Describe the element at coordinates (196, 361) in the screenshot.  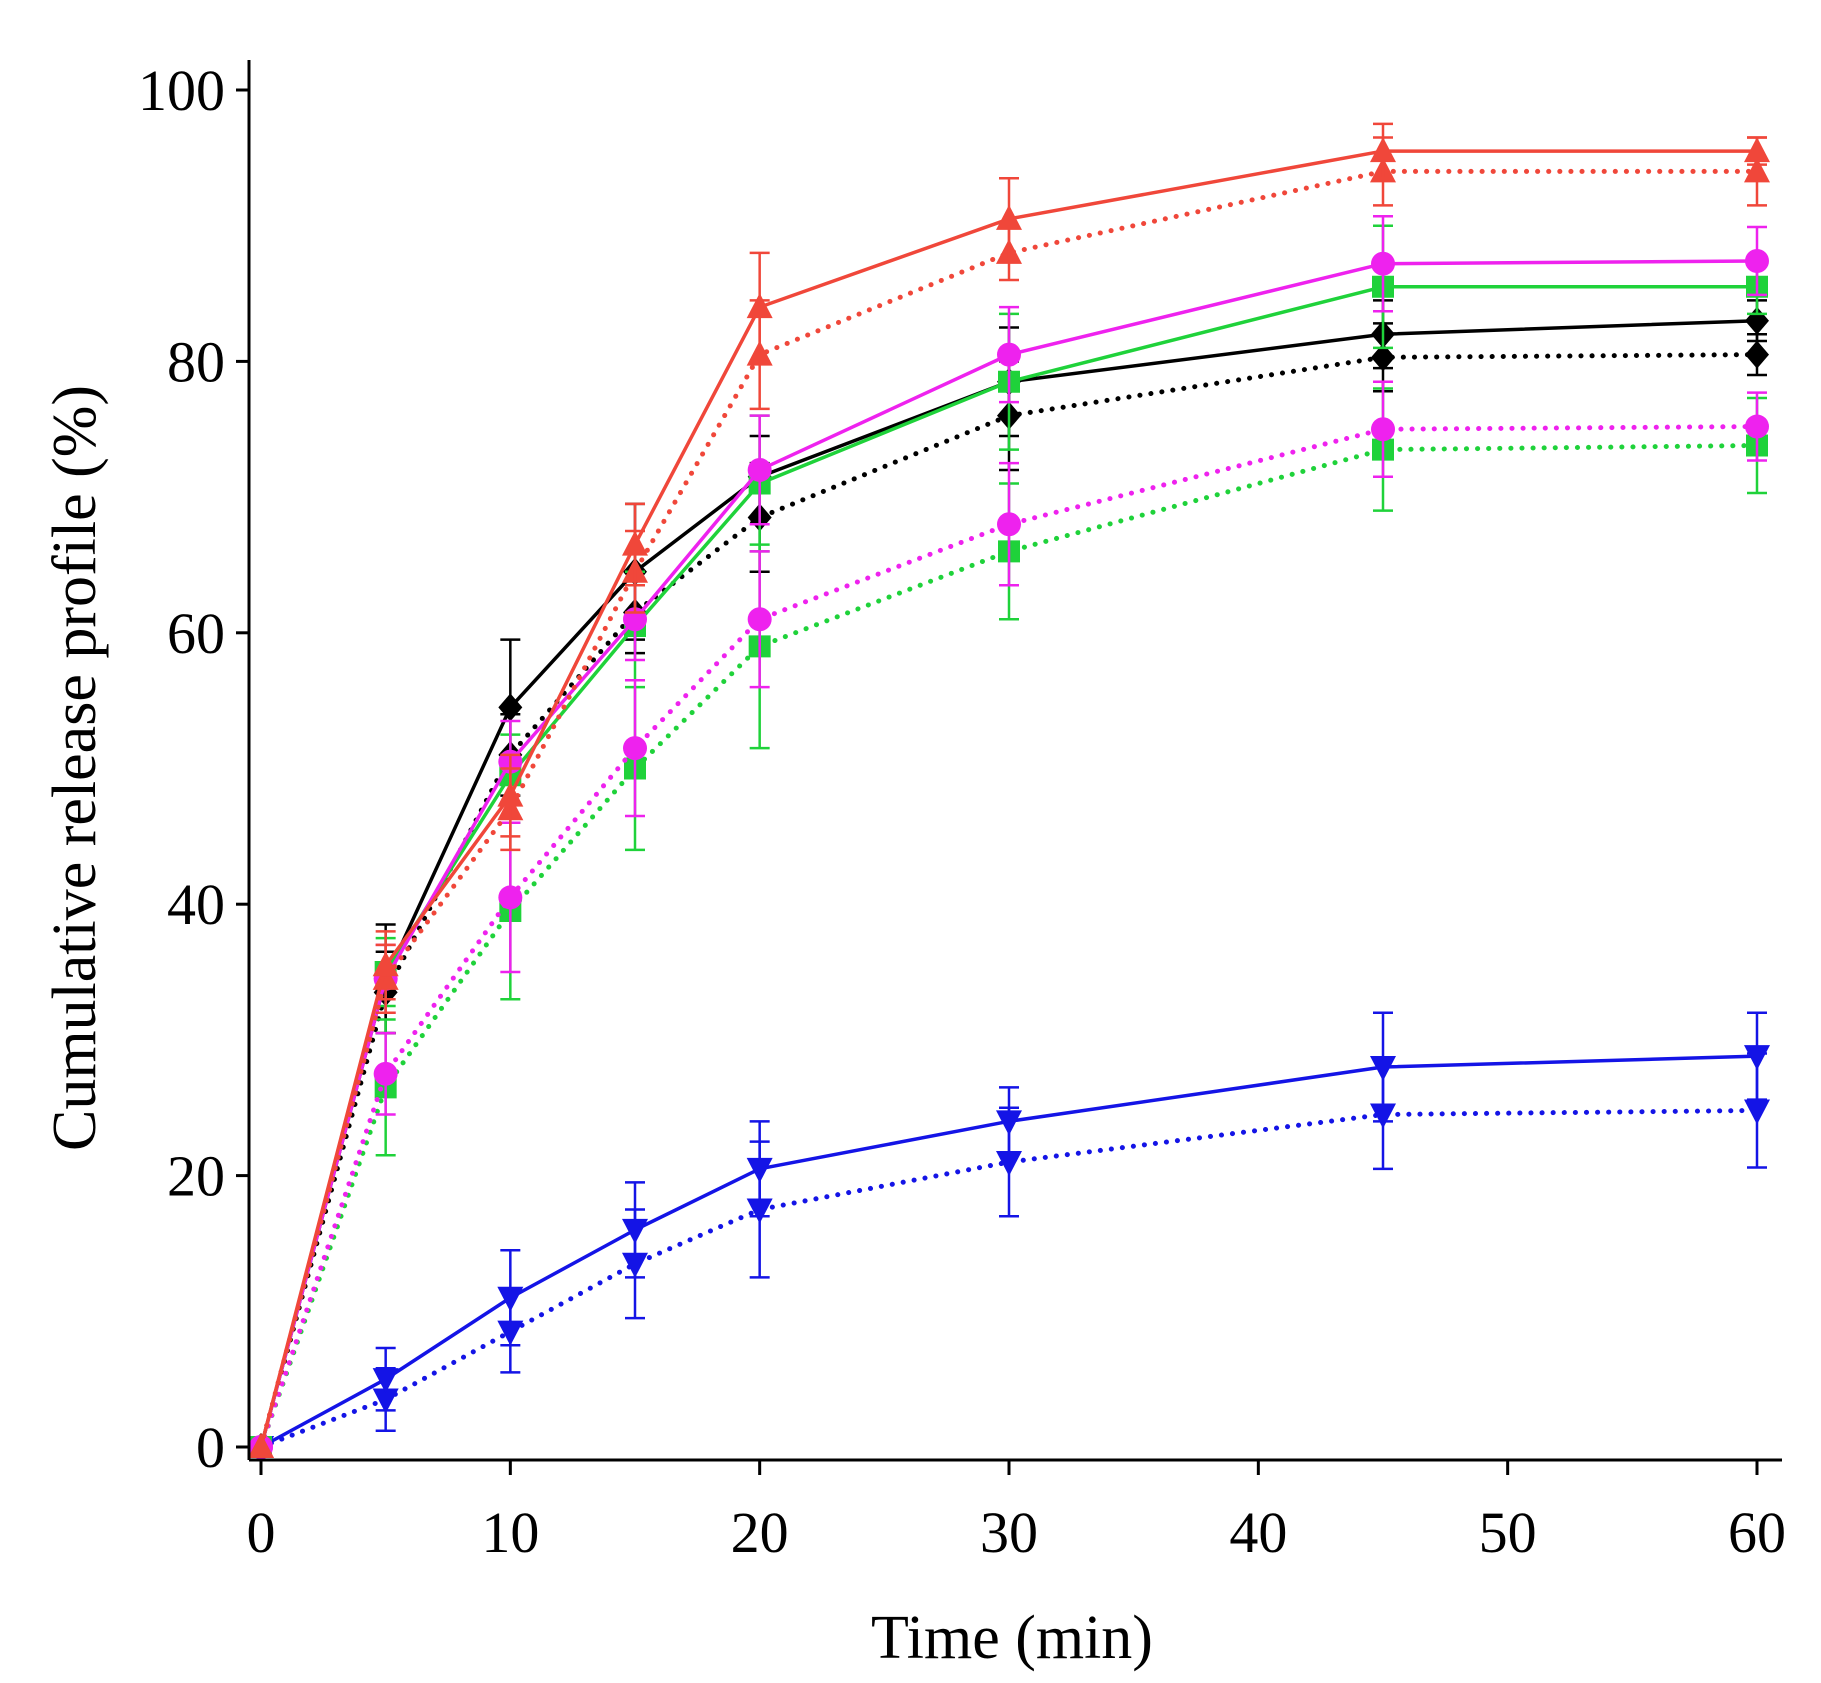
I see `y-tick-label-80: 80` at that location.